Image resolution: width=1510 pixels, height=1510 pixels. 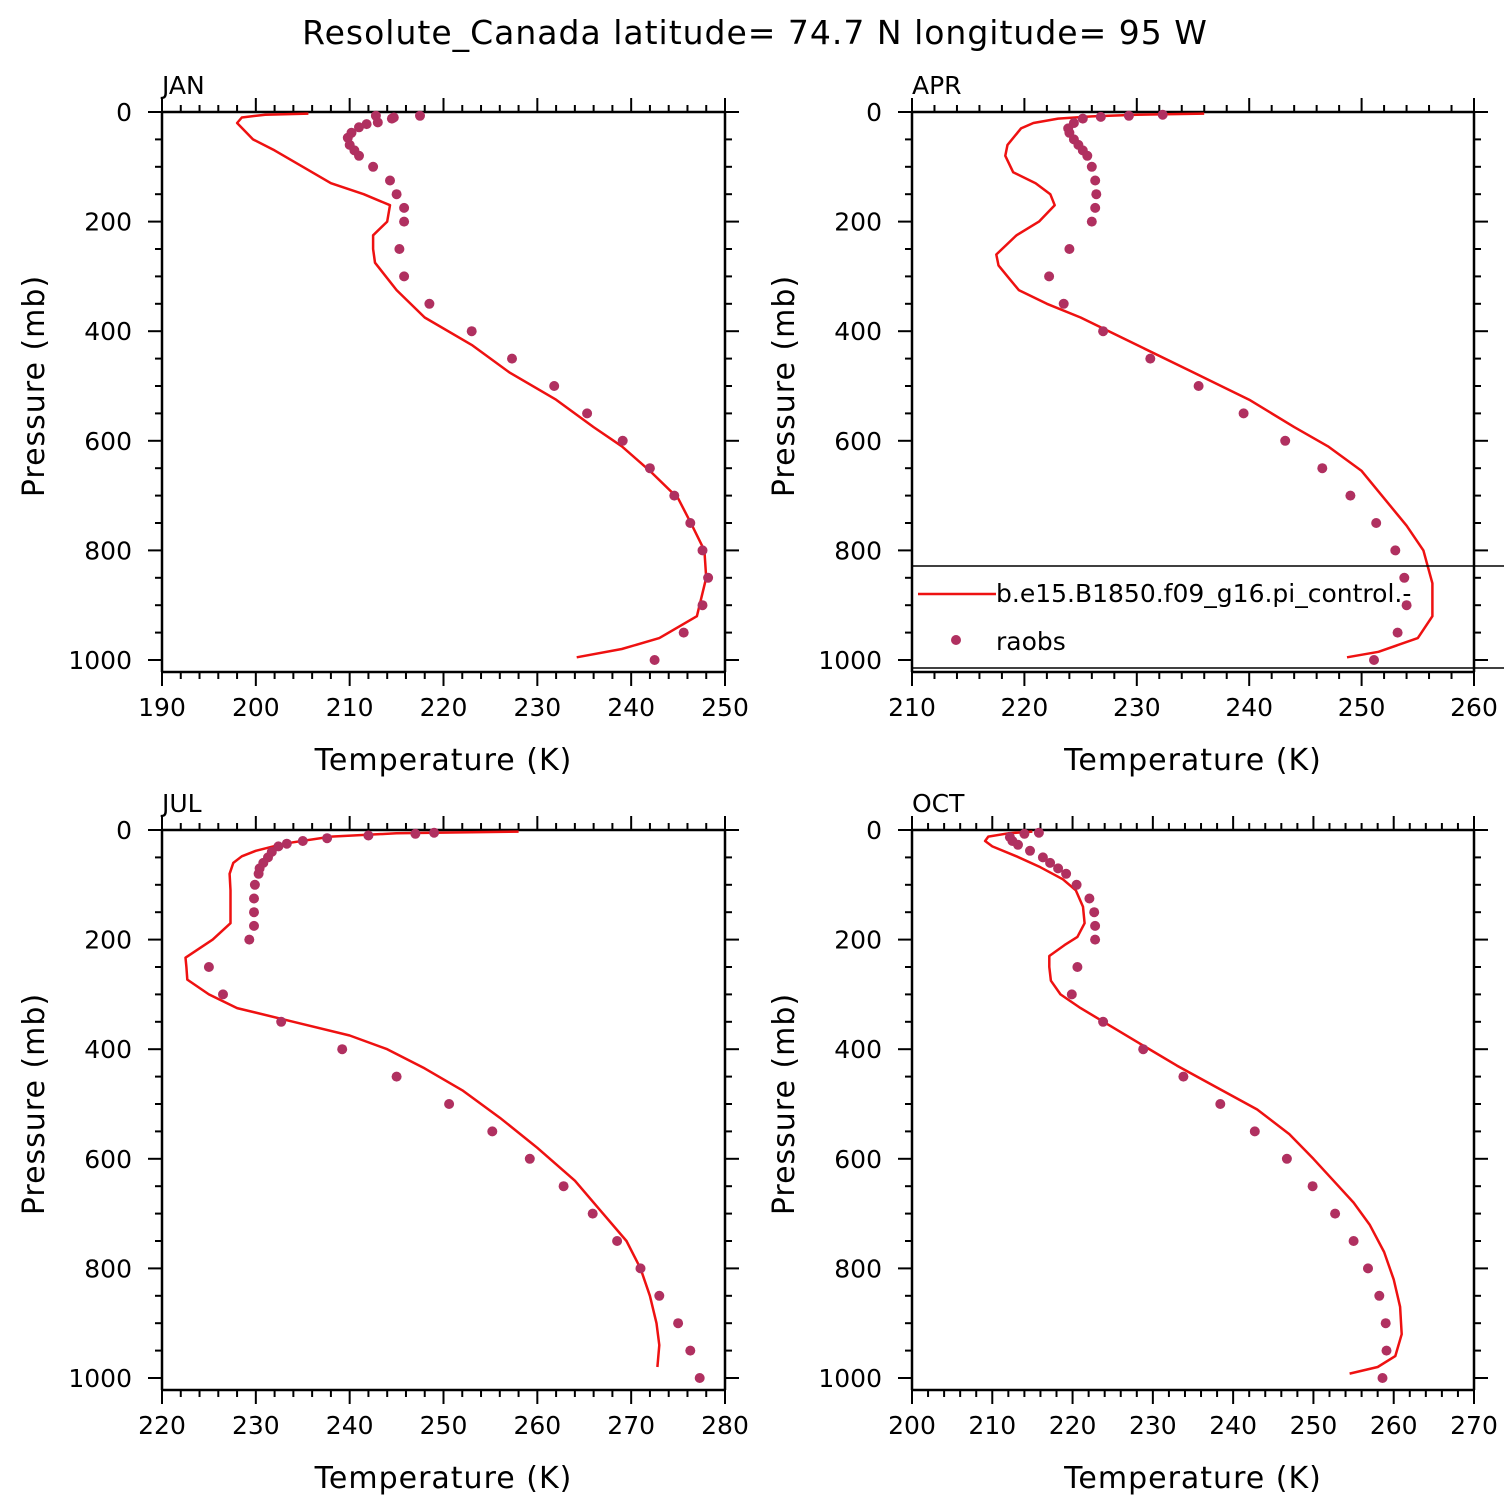 I want to click on y-axis-title: Pressure (mb), so click(x=784, y=1104).